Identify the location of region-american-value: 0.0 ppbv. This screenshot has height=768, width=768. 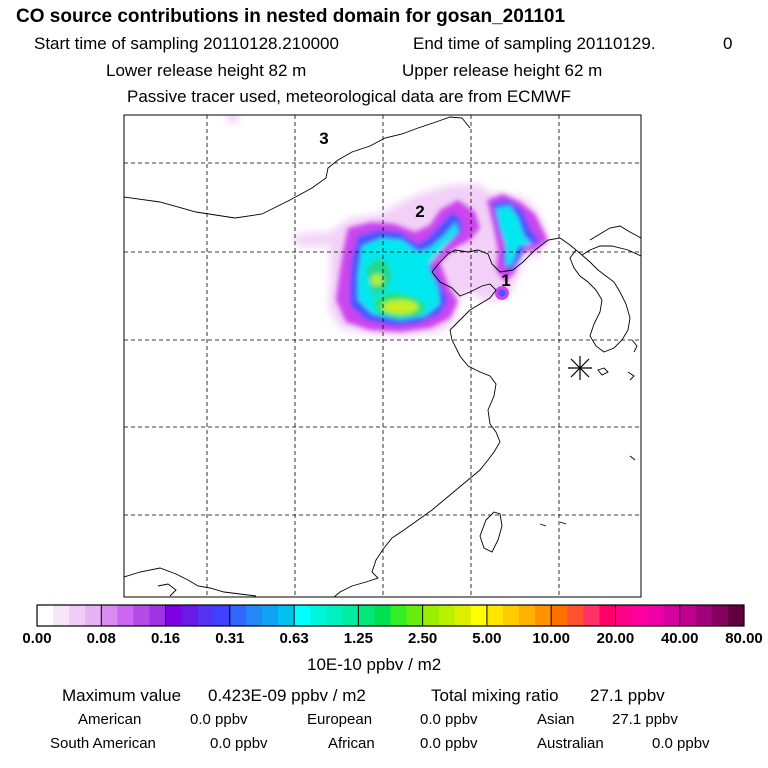
(219, 719).